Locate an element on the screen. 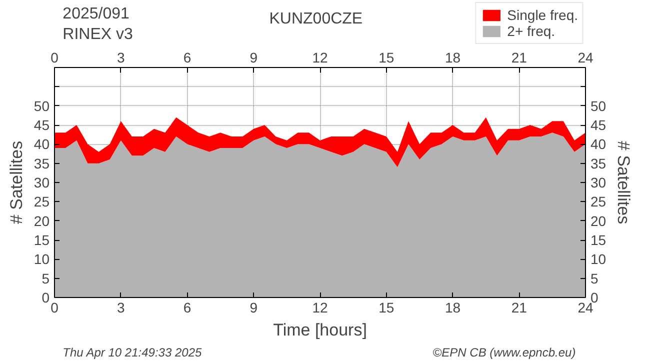  y-tick-label: 25 is located at coordinates (42, 202).